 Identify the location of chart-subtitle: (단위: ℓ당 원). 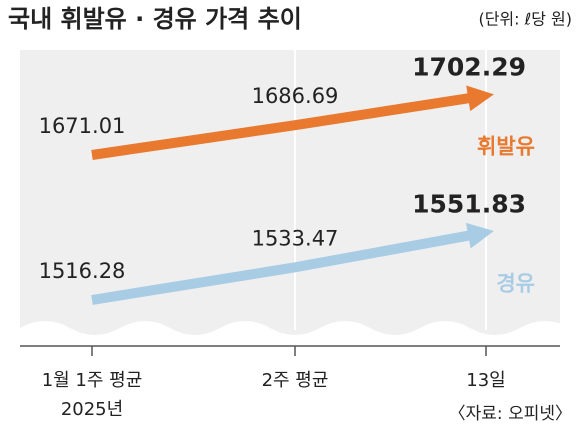
(525, 19).